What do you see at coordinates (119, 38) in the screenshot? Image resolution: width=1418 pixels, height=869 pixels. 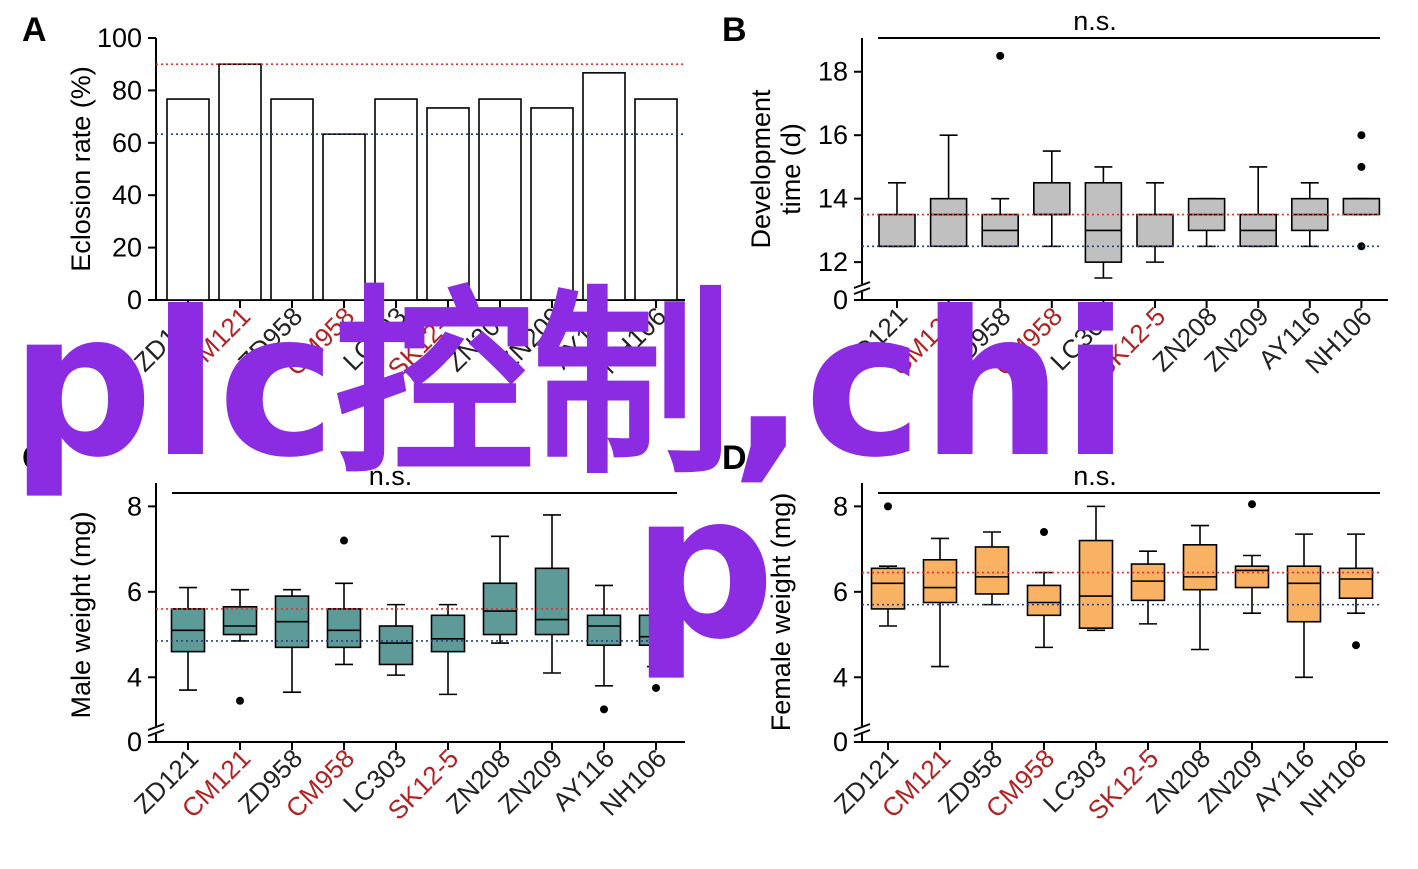 I see `y-tick-label: 100` at bounding box center [119, 38].